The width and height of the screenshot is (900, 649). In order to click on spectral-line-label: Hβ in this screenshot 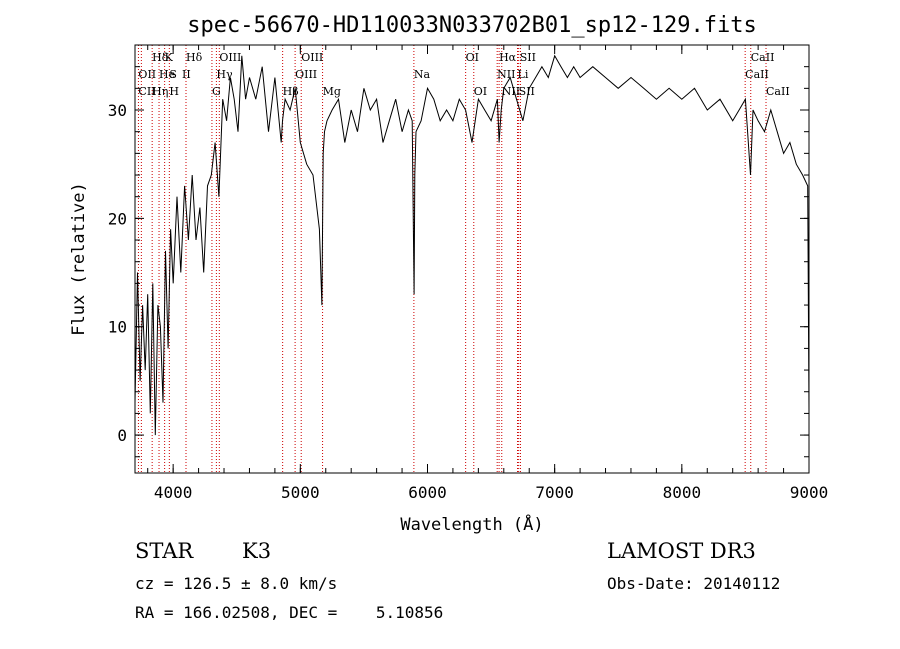, I will do `click(291, 91)`.